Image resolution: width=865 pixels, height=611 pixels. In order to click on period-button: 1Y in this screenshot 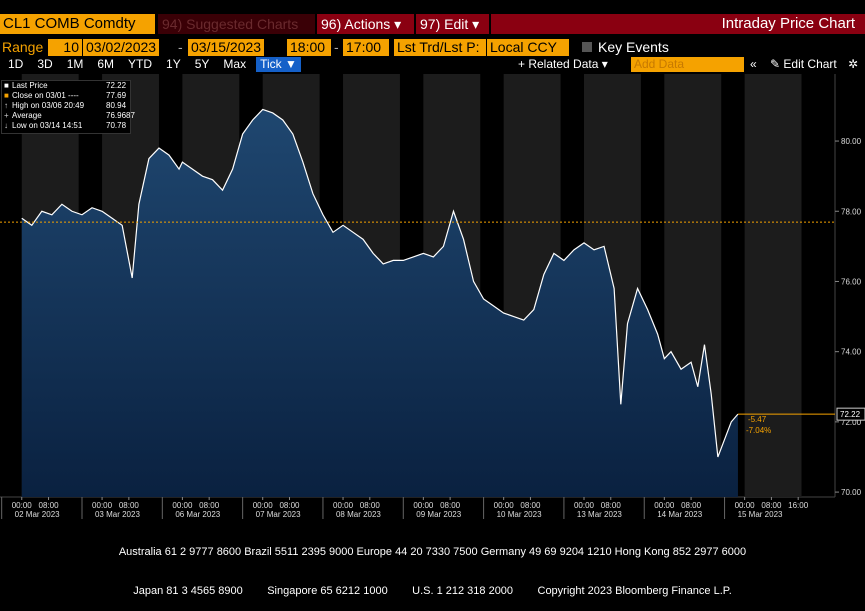, I will do `click(173, 64)`.